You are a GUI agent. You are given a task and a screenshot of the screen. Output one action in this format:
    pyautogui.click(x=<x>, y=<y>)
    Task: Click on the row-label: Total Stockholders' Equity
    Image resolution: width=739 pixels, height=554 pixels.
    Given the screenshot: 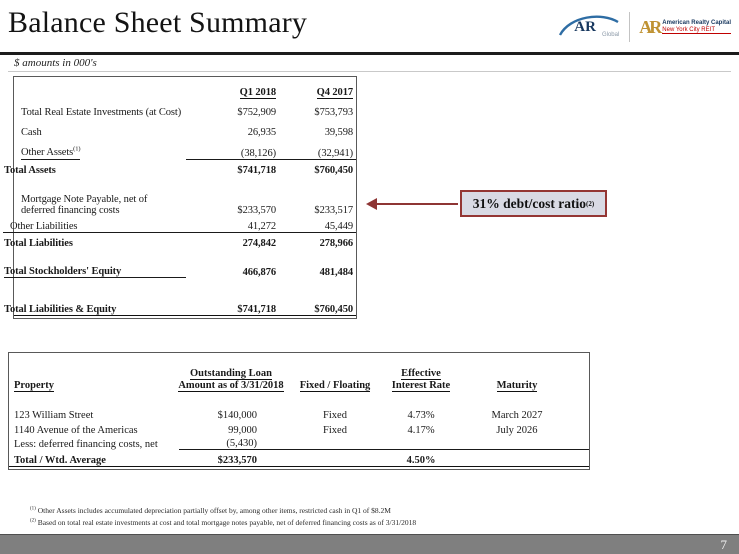 What is the action you would take?
    pyautogui.click(x=95, y=272)
    